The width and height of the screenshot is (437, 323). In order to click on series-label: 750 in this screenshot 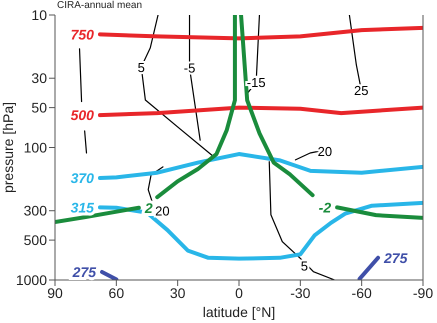, I will do `click(82, 34)`.